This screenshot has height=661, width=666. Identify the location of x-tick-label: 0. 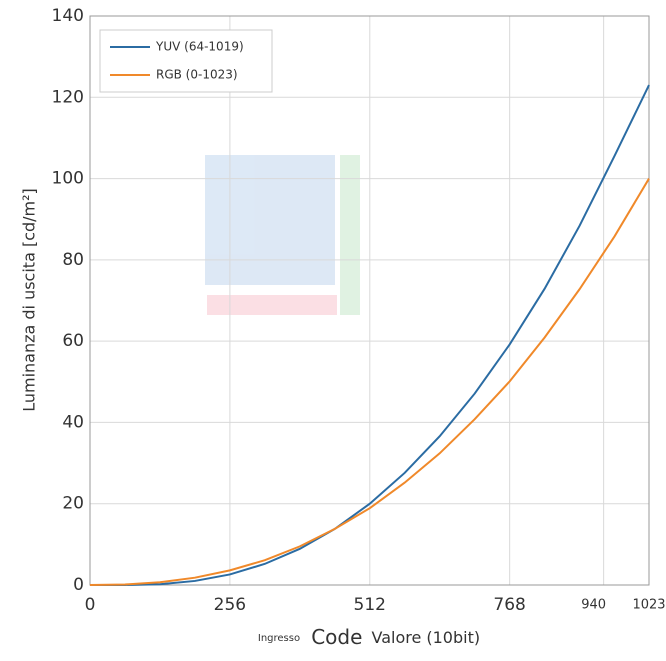
(90, 605).